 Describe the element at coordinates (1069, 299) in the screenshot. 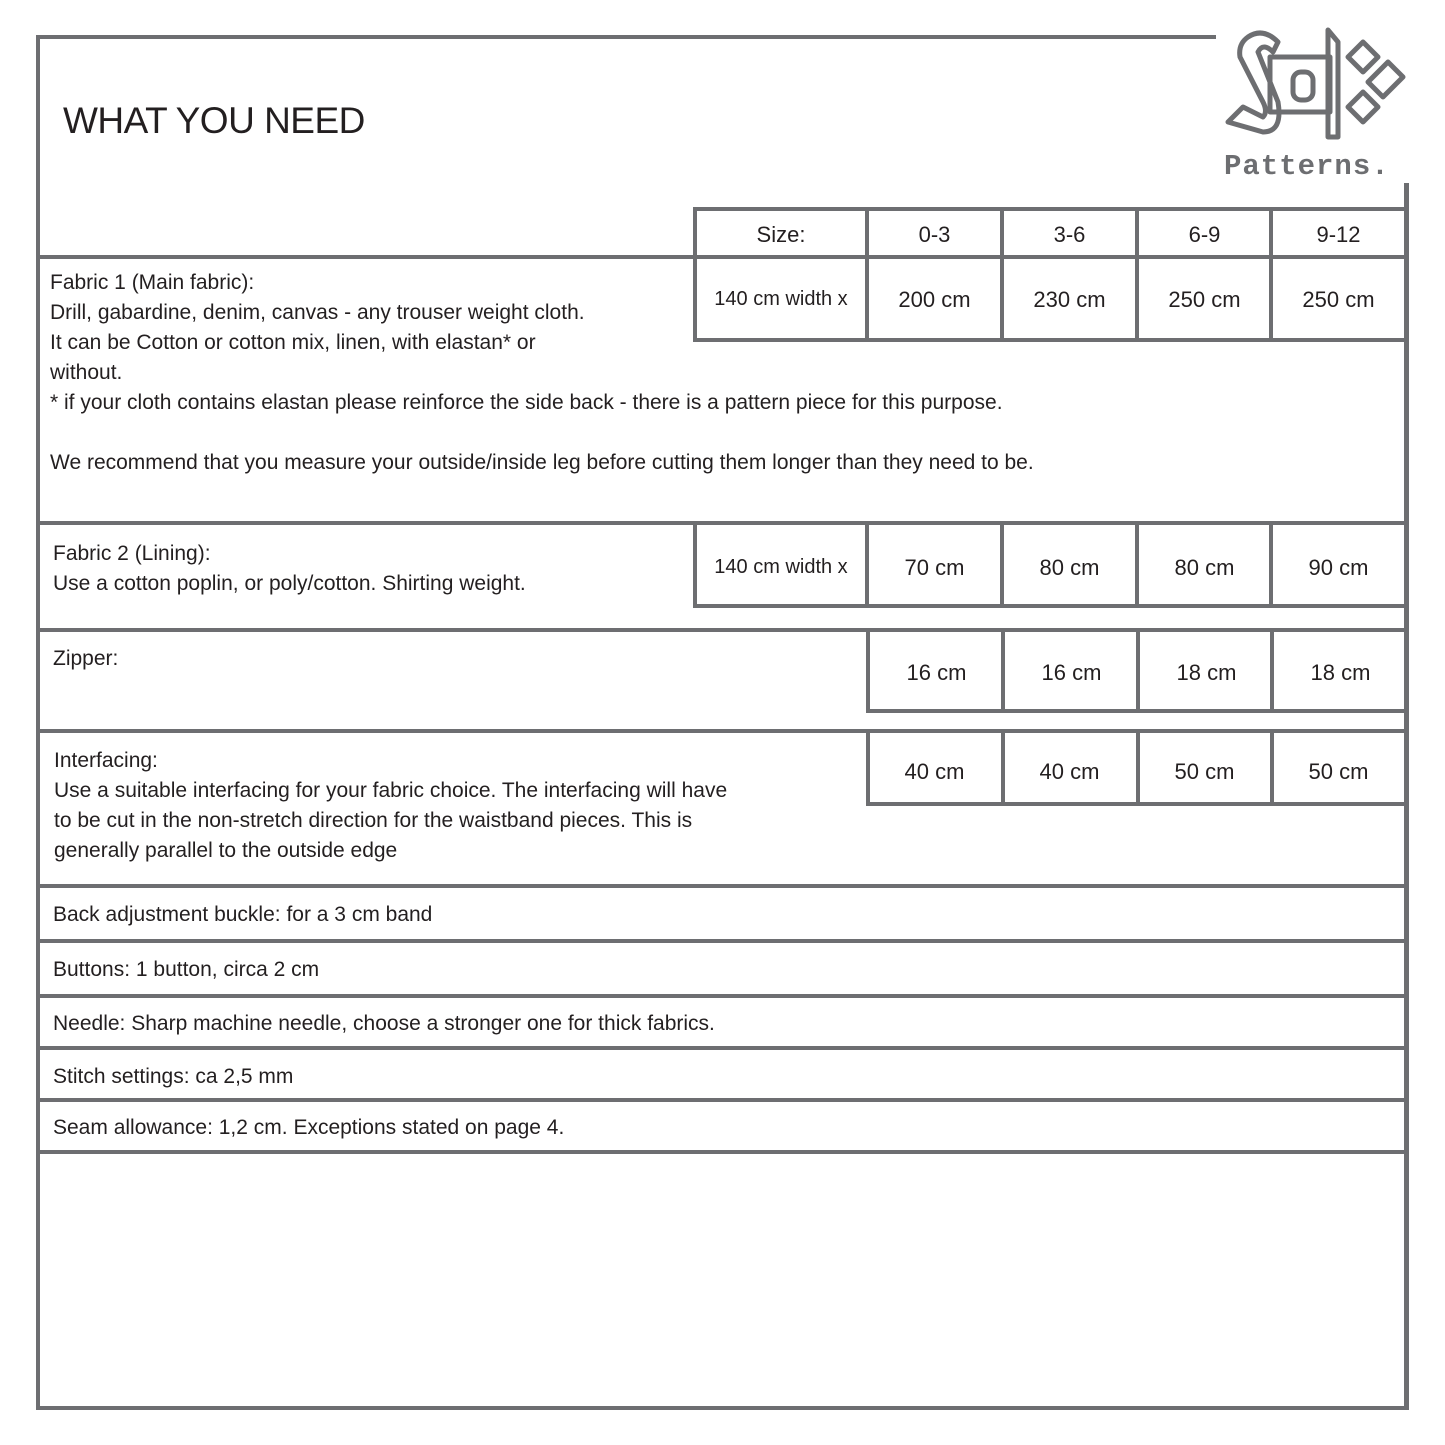

I see `fabric1-value: 230 cm` at that location.